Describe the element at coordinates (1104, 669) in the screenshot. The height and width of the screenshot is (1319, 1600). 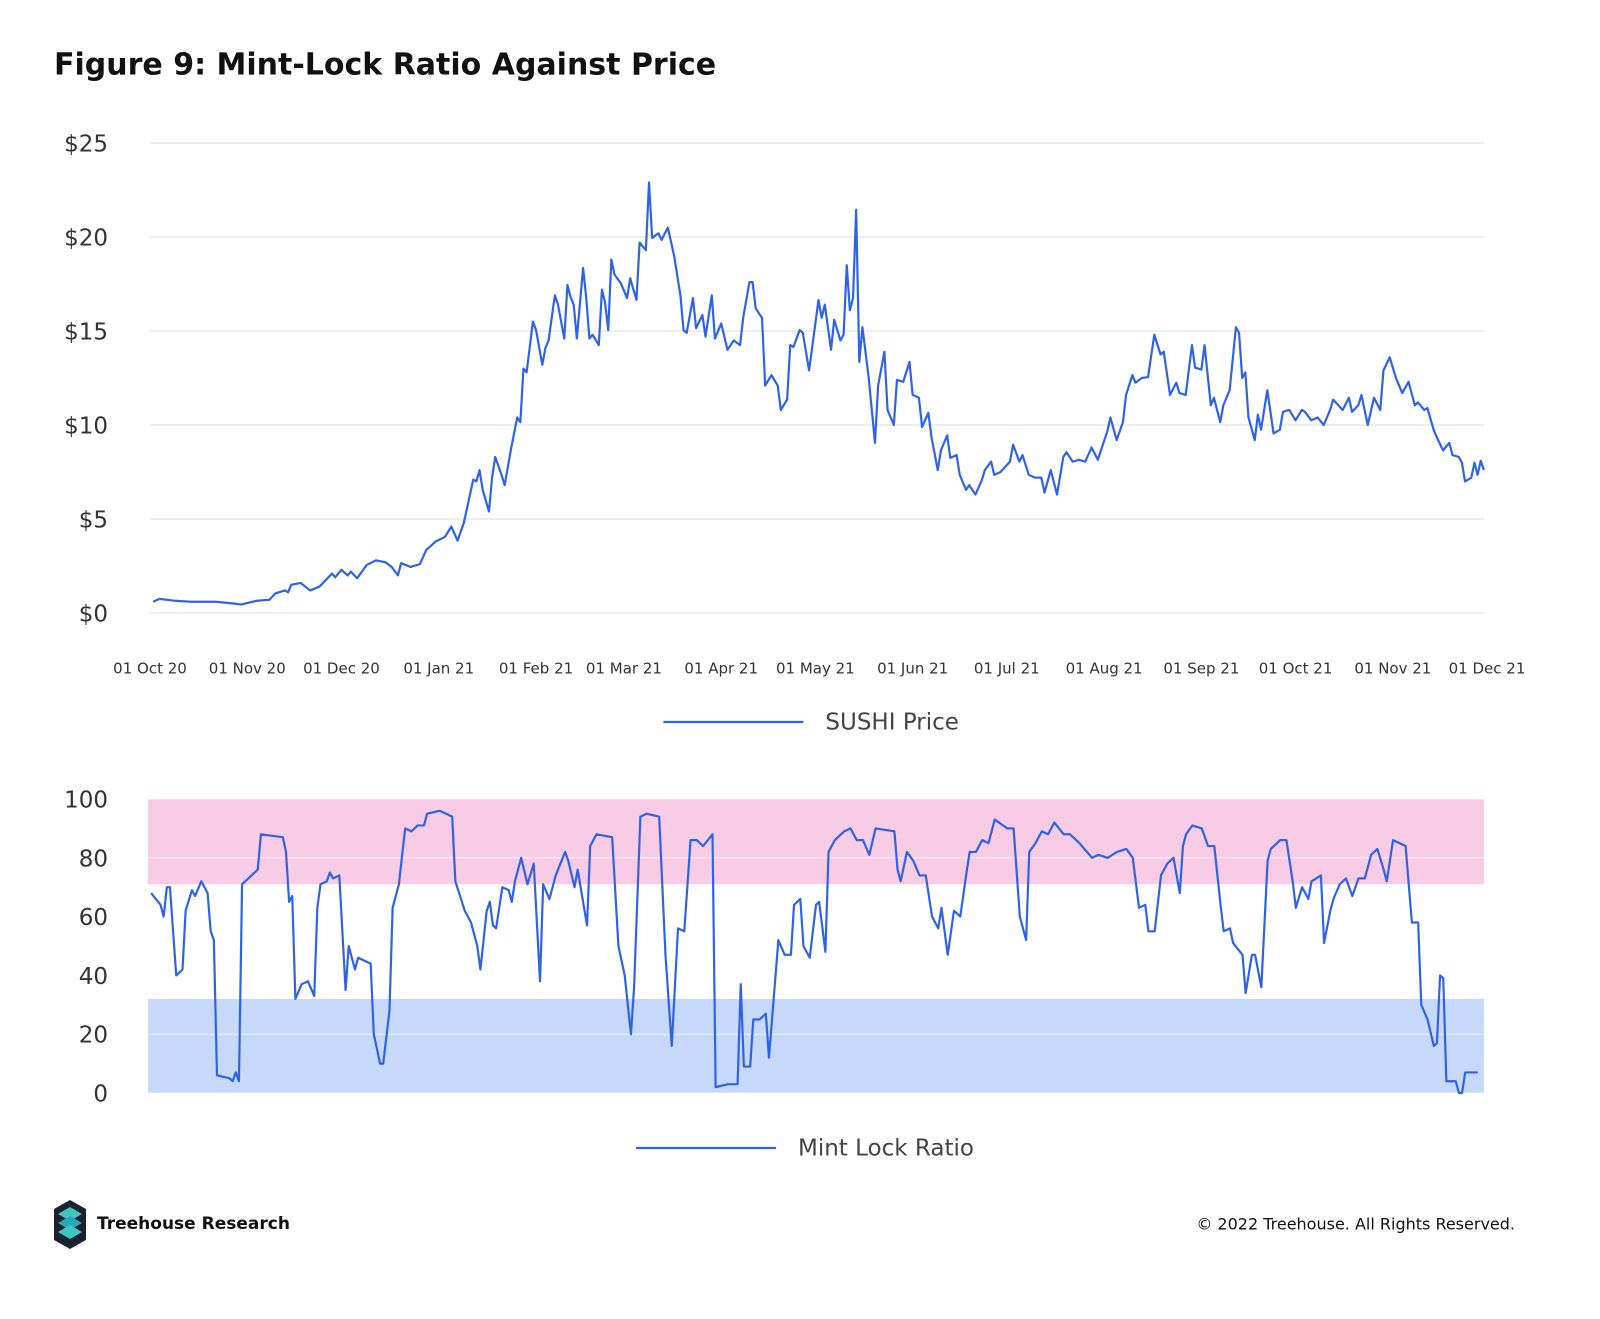
I see `x-tick-label: 01 Aug 21` at that location.